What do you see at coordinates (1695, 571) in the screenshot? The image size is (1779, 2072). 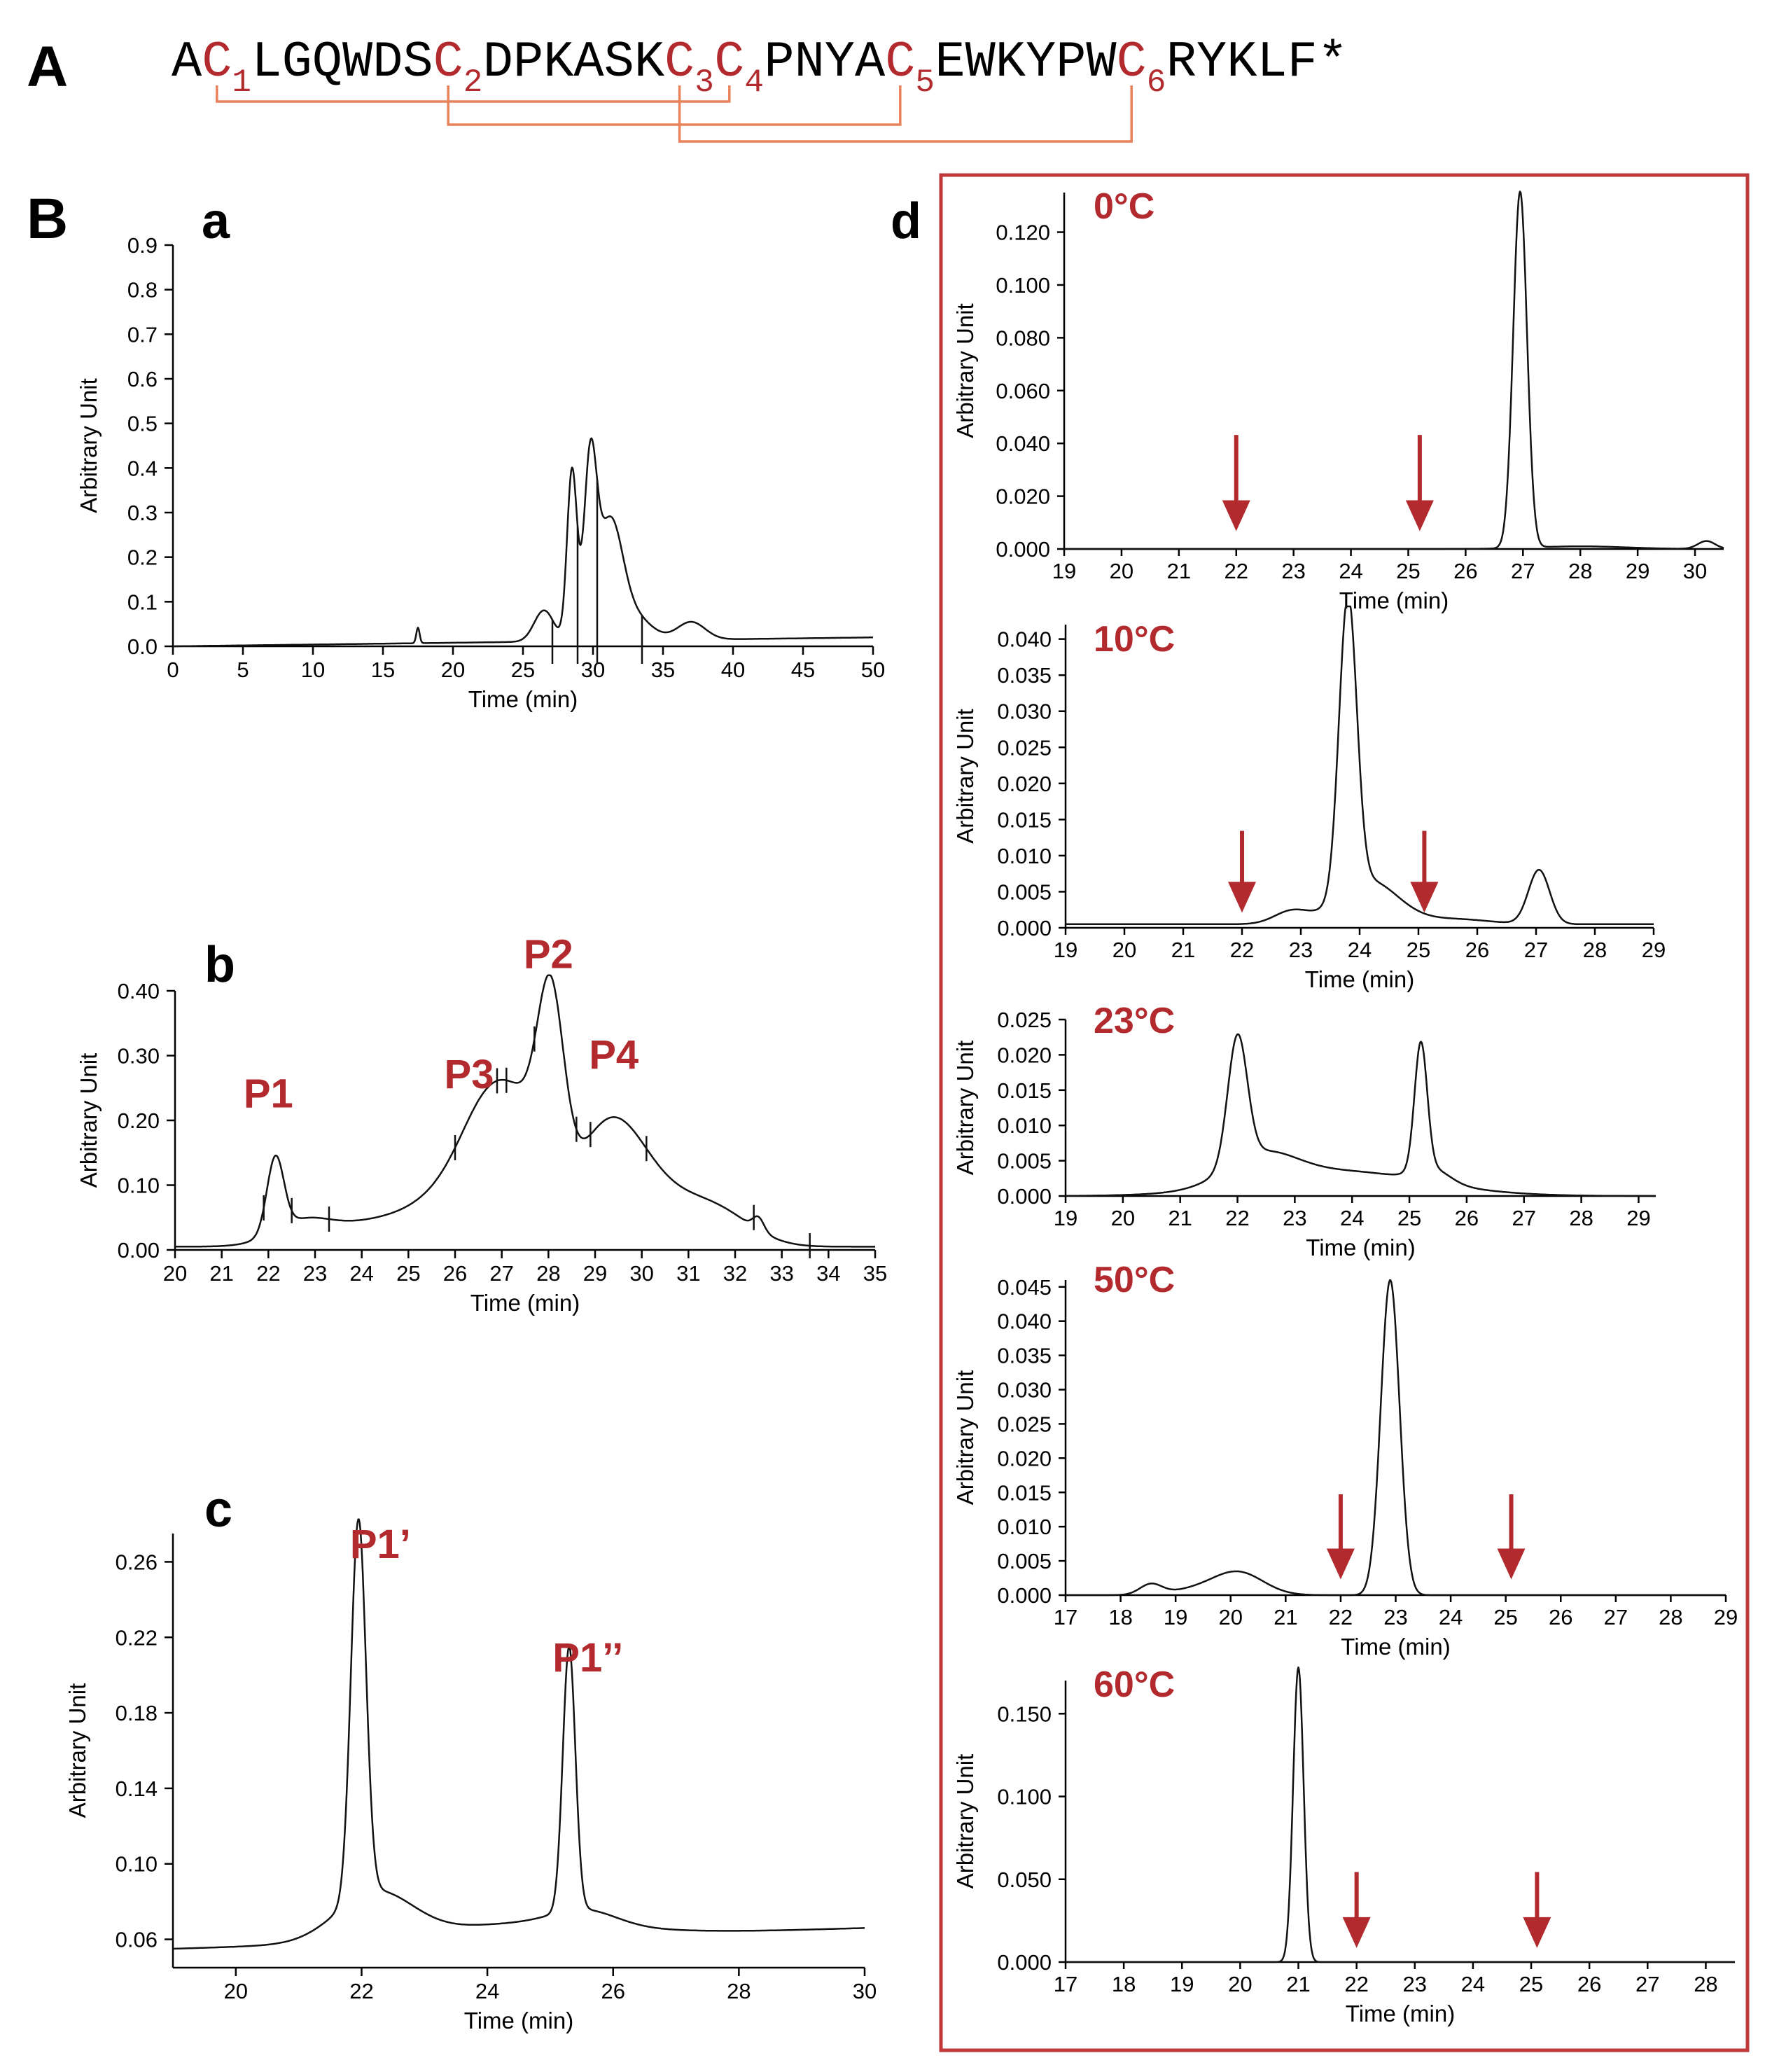 I see `x-tick-label: 30` at bounding box center [1695, 571].